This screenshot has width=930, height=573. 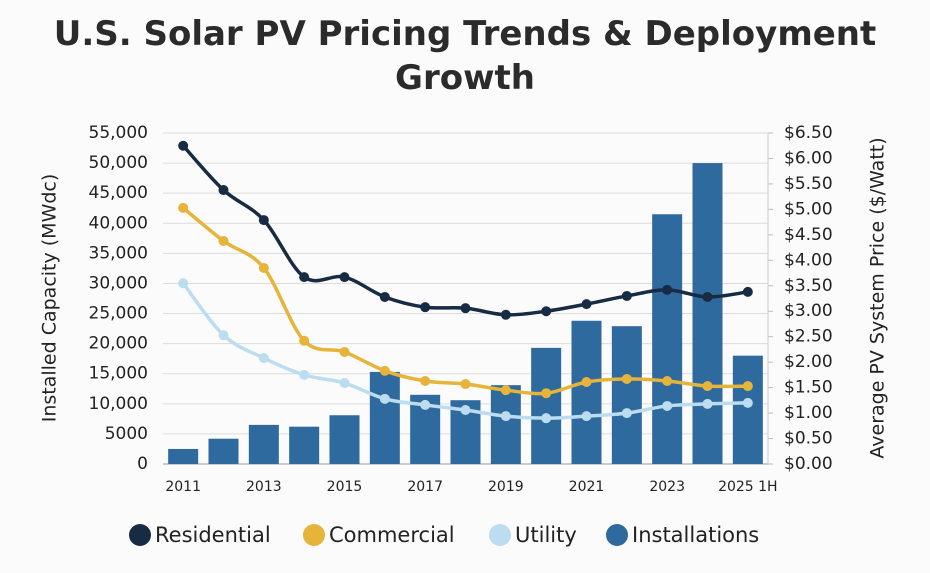 What do you see at coordinates (808, 184) in the screenshot?
I see `y2-tick-label: $5.50` at bounding box center [808, 184].